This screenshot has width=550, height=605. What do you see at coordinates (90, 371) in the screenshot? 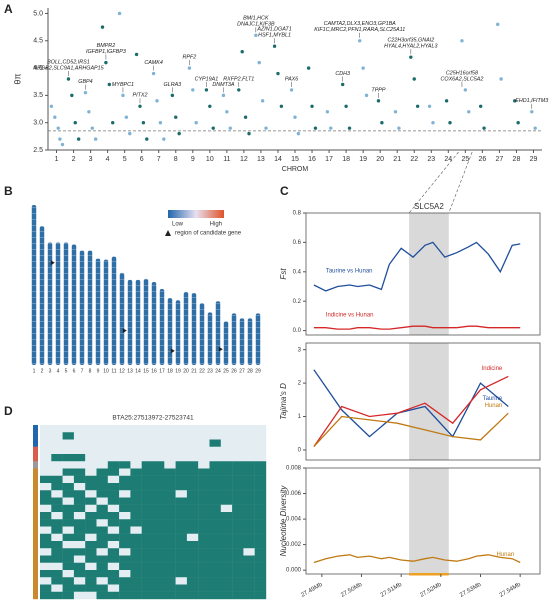
I see `x-tick-label: 8` at bounding box center [90, 371].